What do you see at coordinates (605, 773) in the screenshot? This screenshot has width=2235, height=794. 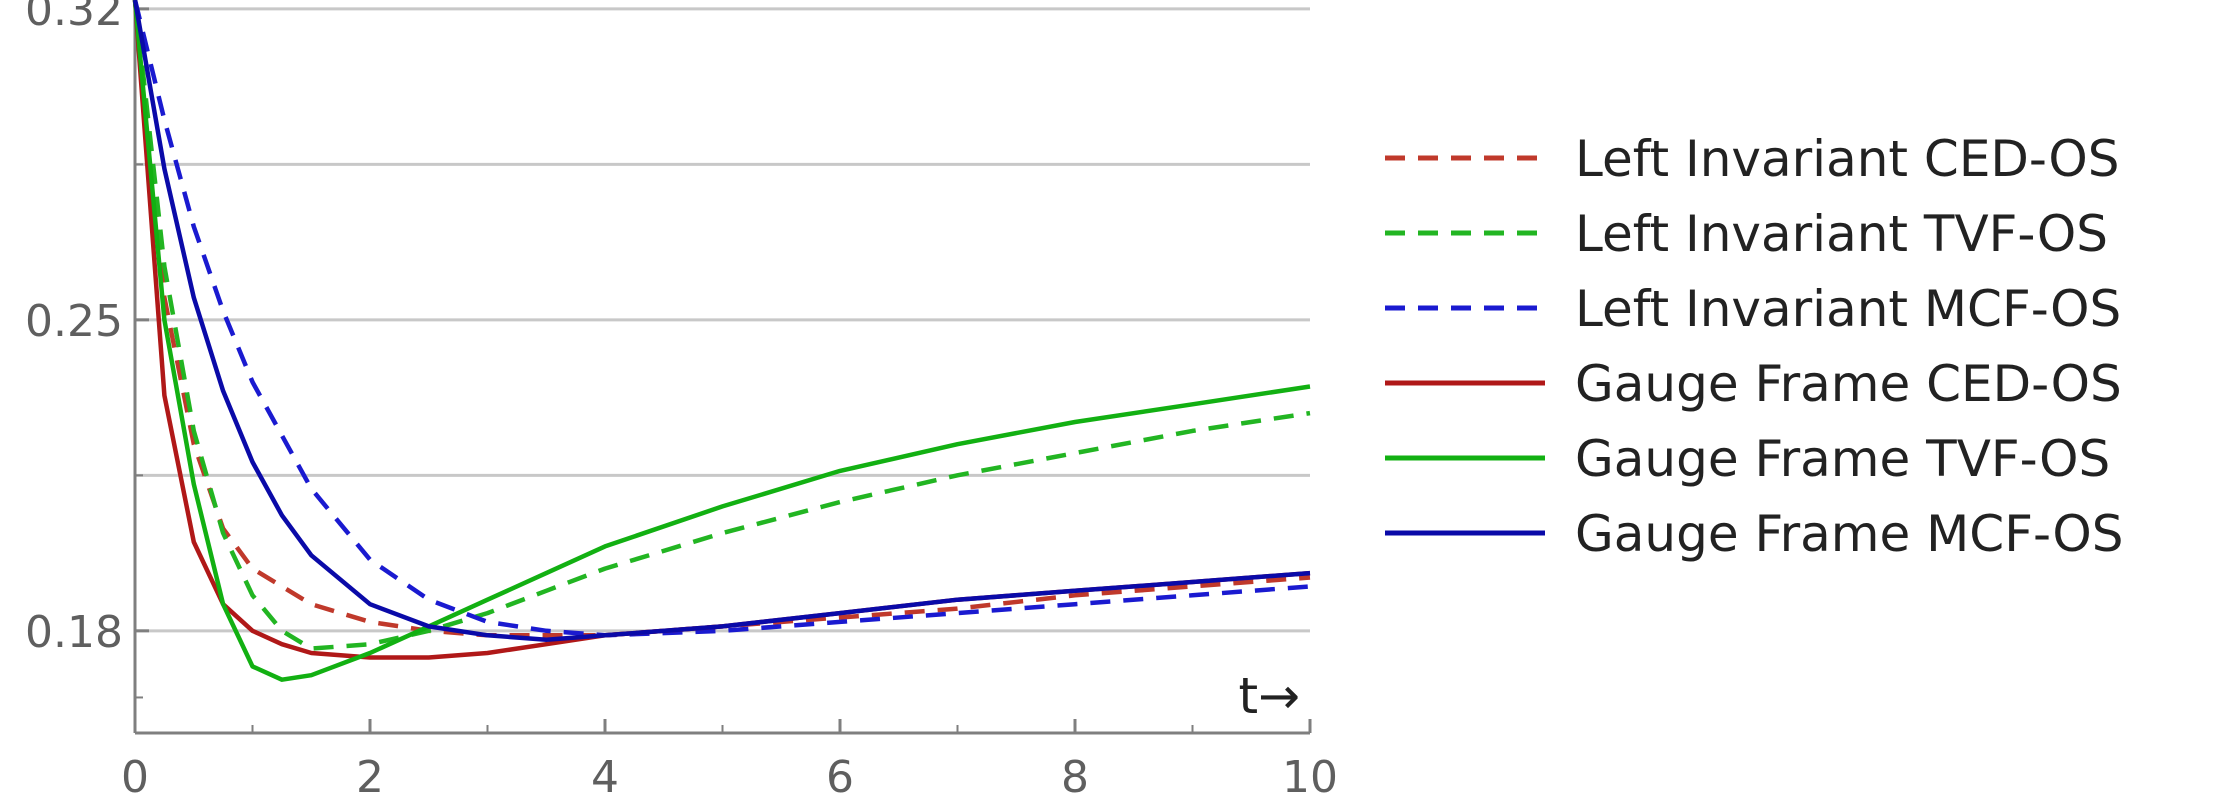 I see `x-tick-label: 4` at bounding box center [605, 773].